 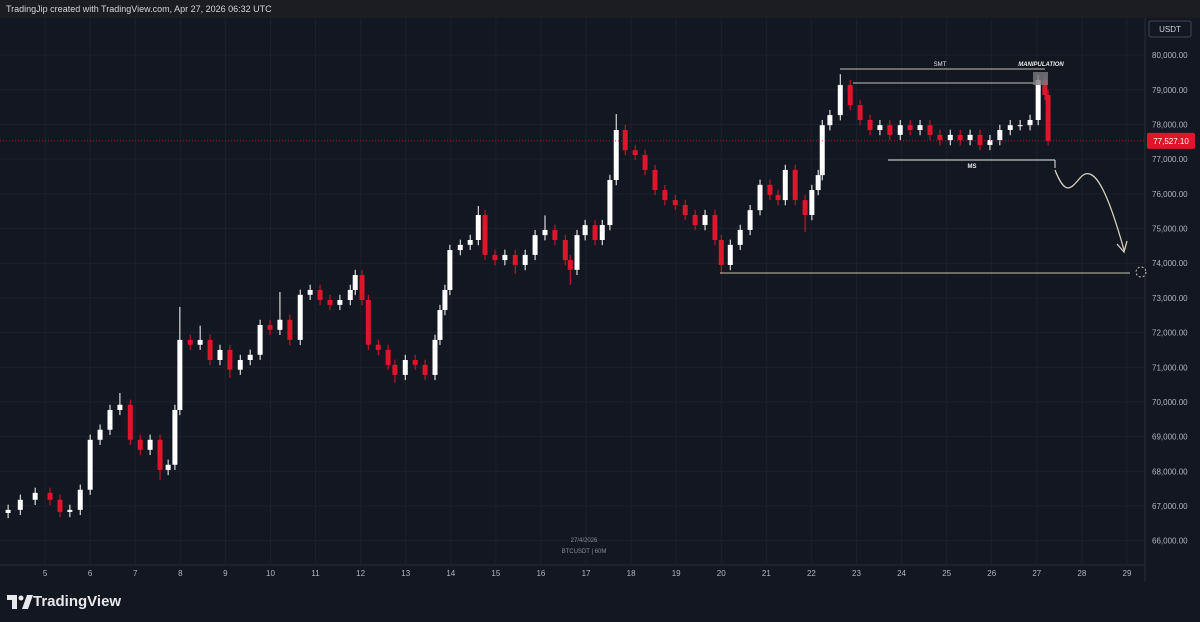 What do you see at coordinates (225, 573) in the screenshot?
I see `x-tick-label: 9` at bounding box center [225, 573].